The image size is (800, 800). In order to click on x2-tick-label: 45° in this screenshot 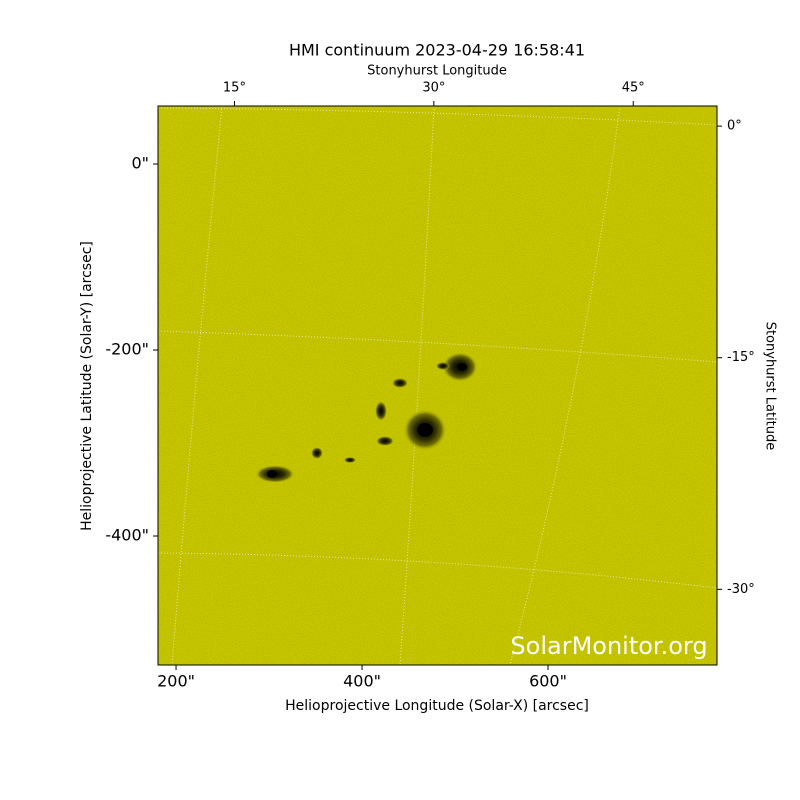, I will do `click(633, 88)`.